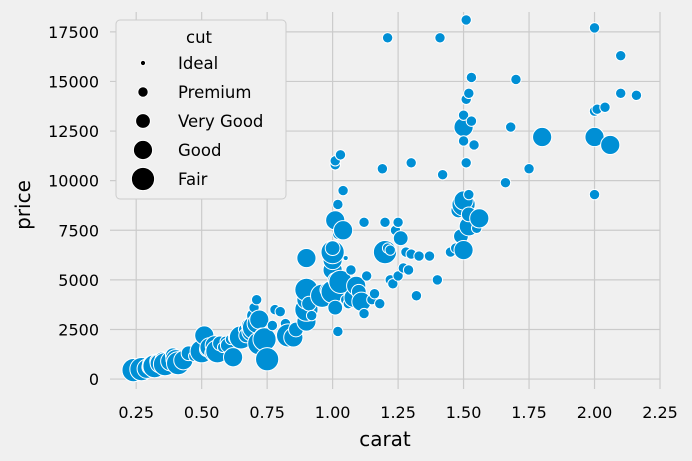 The image size is (692, 461). I want to click on x-tick-label: 1.25, so click(398, 412).